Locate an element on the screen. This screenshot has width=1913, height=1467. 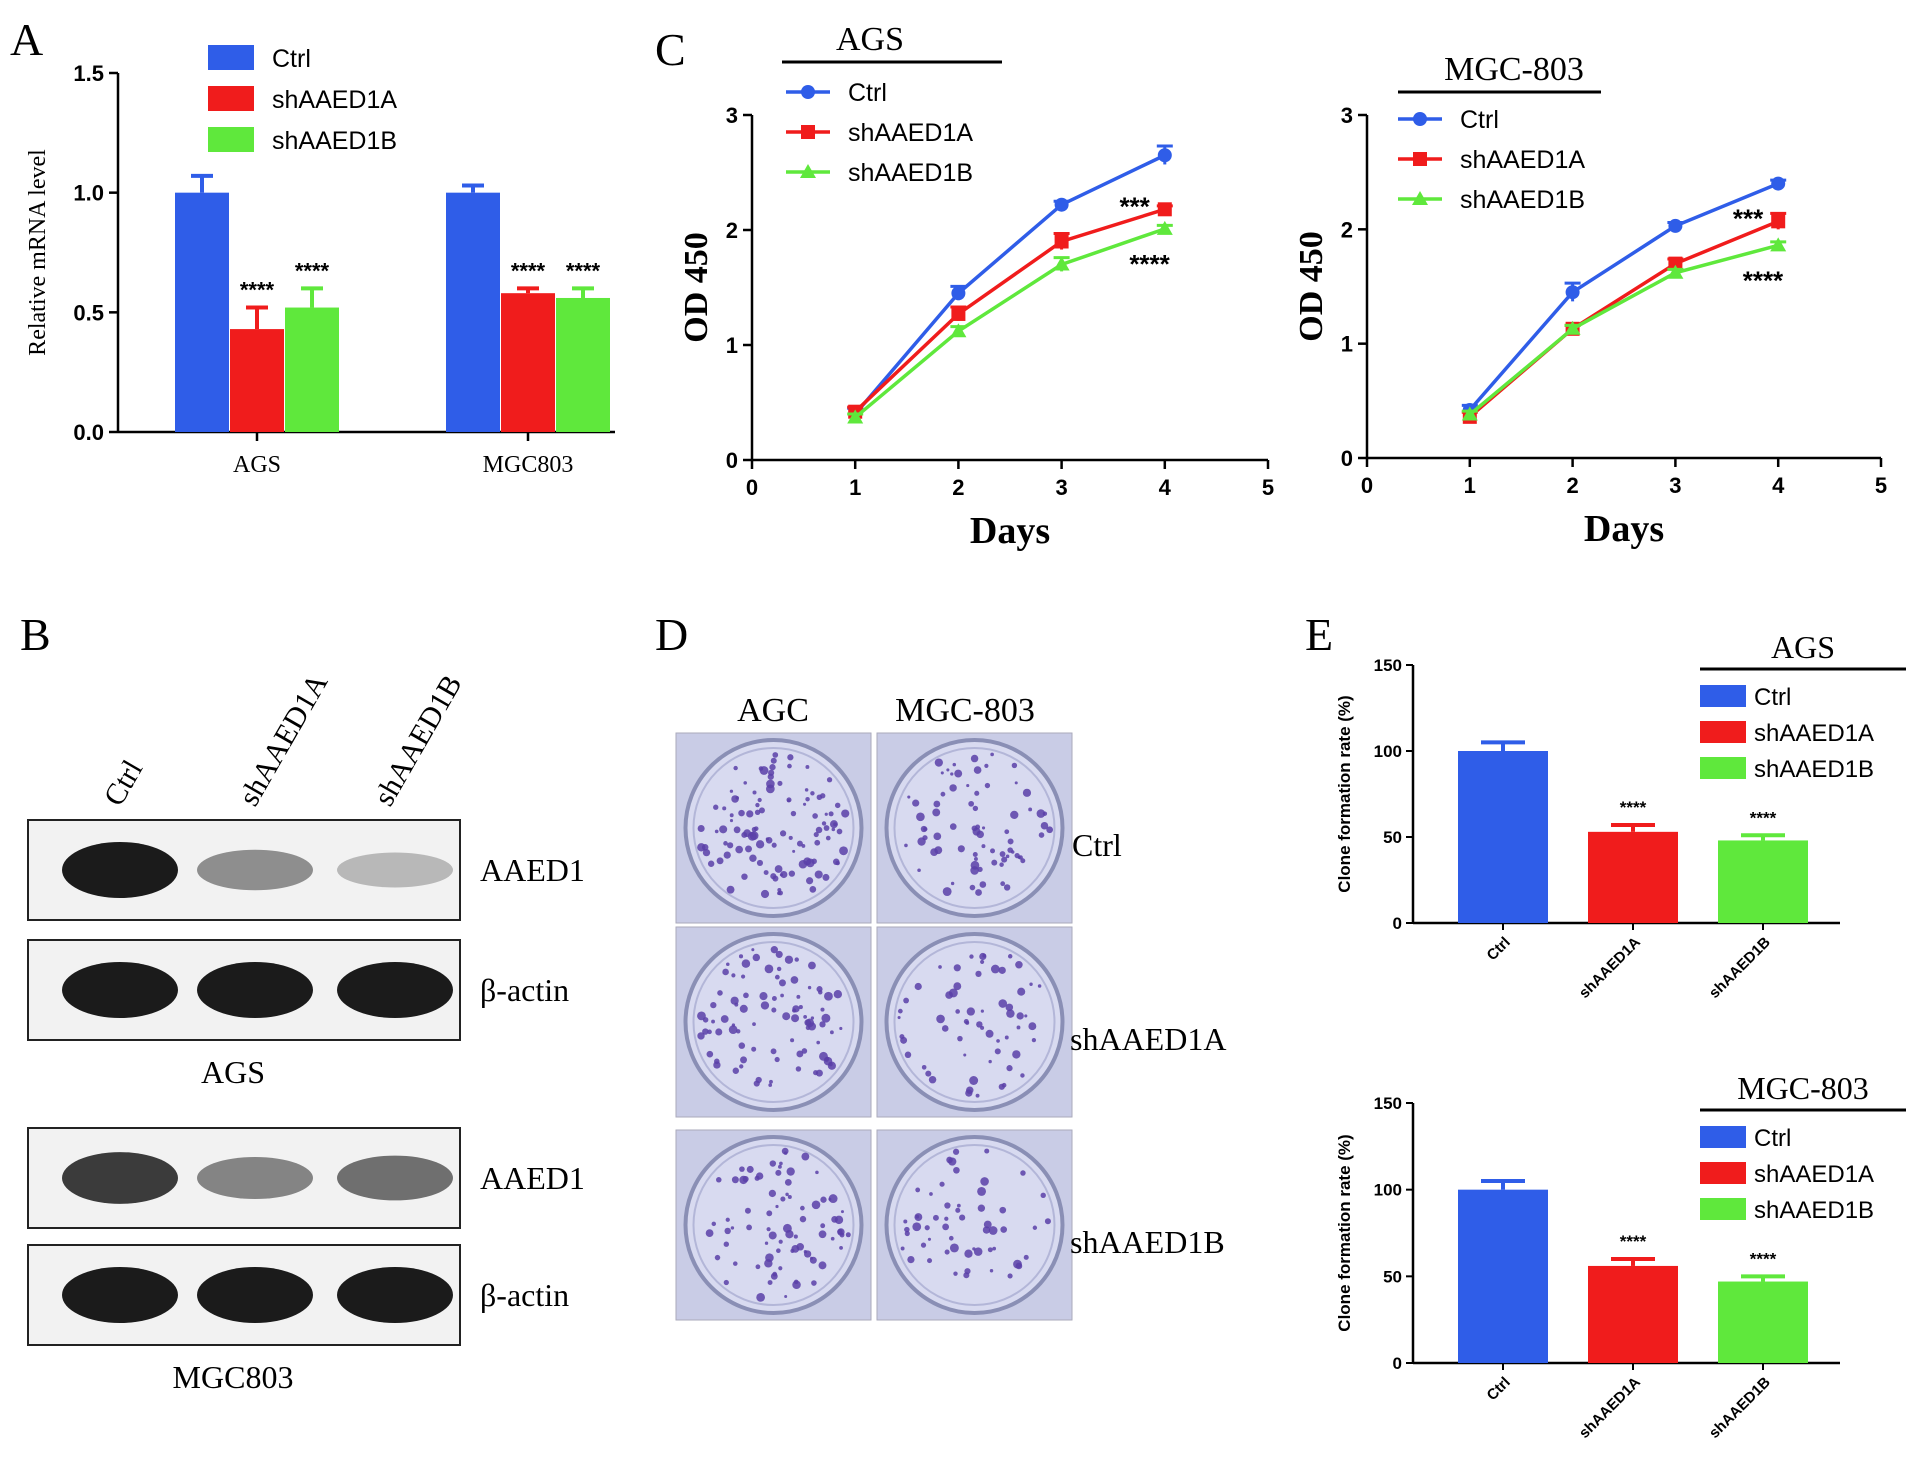
y-axis-label: Relative mRNA level is located at coordinates (38, 252).